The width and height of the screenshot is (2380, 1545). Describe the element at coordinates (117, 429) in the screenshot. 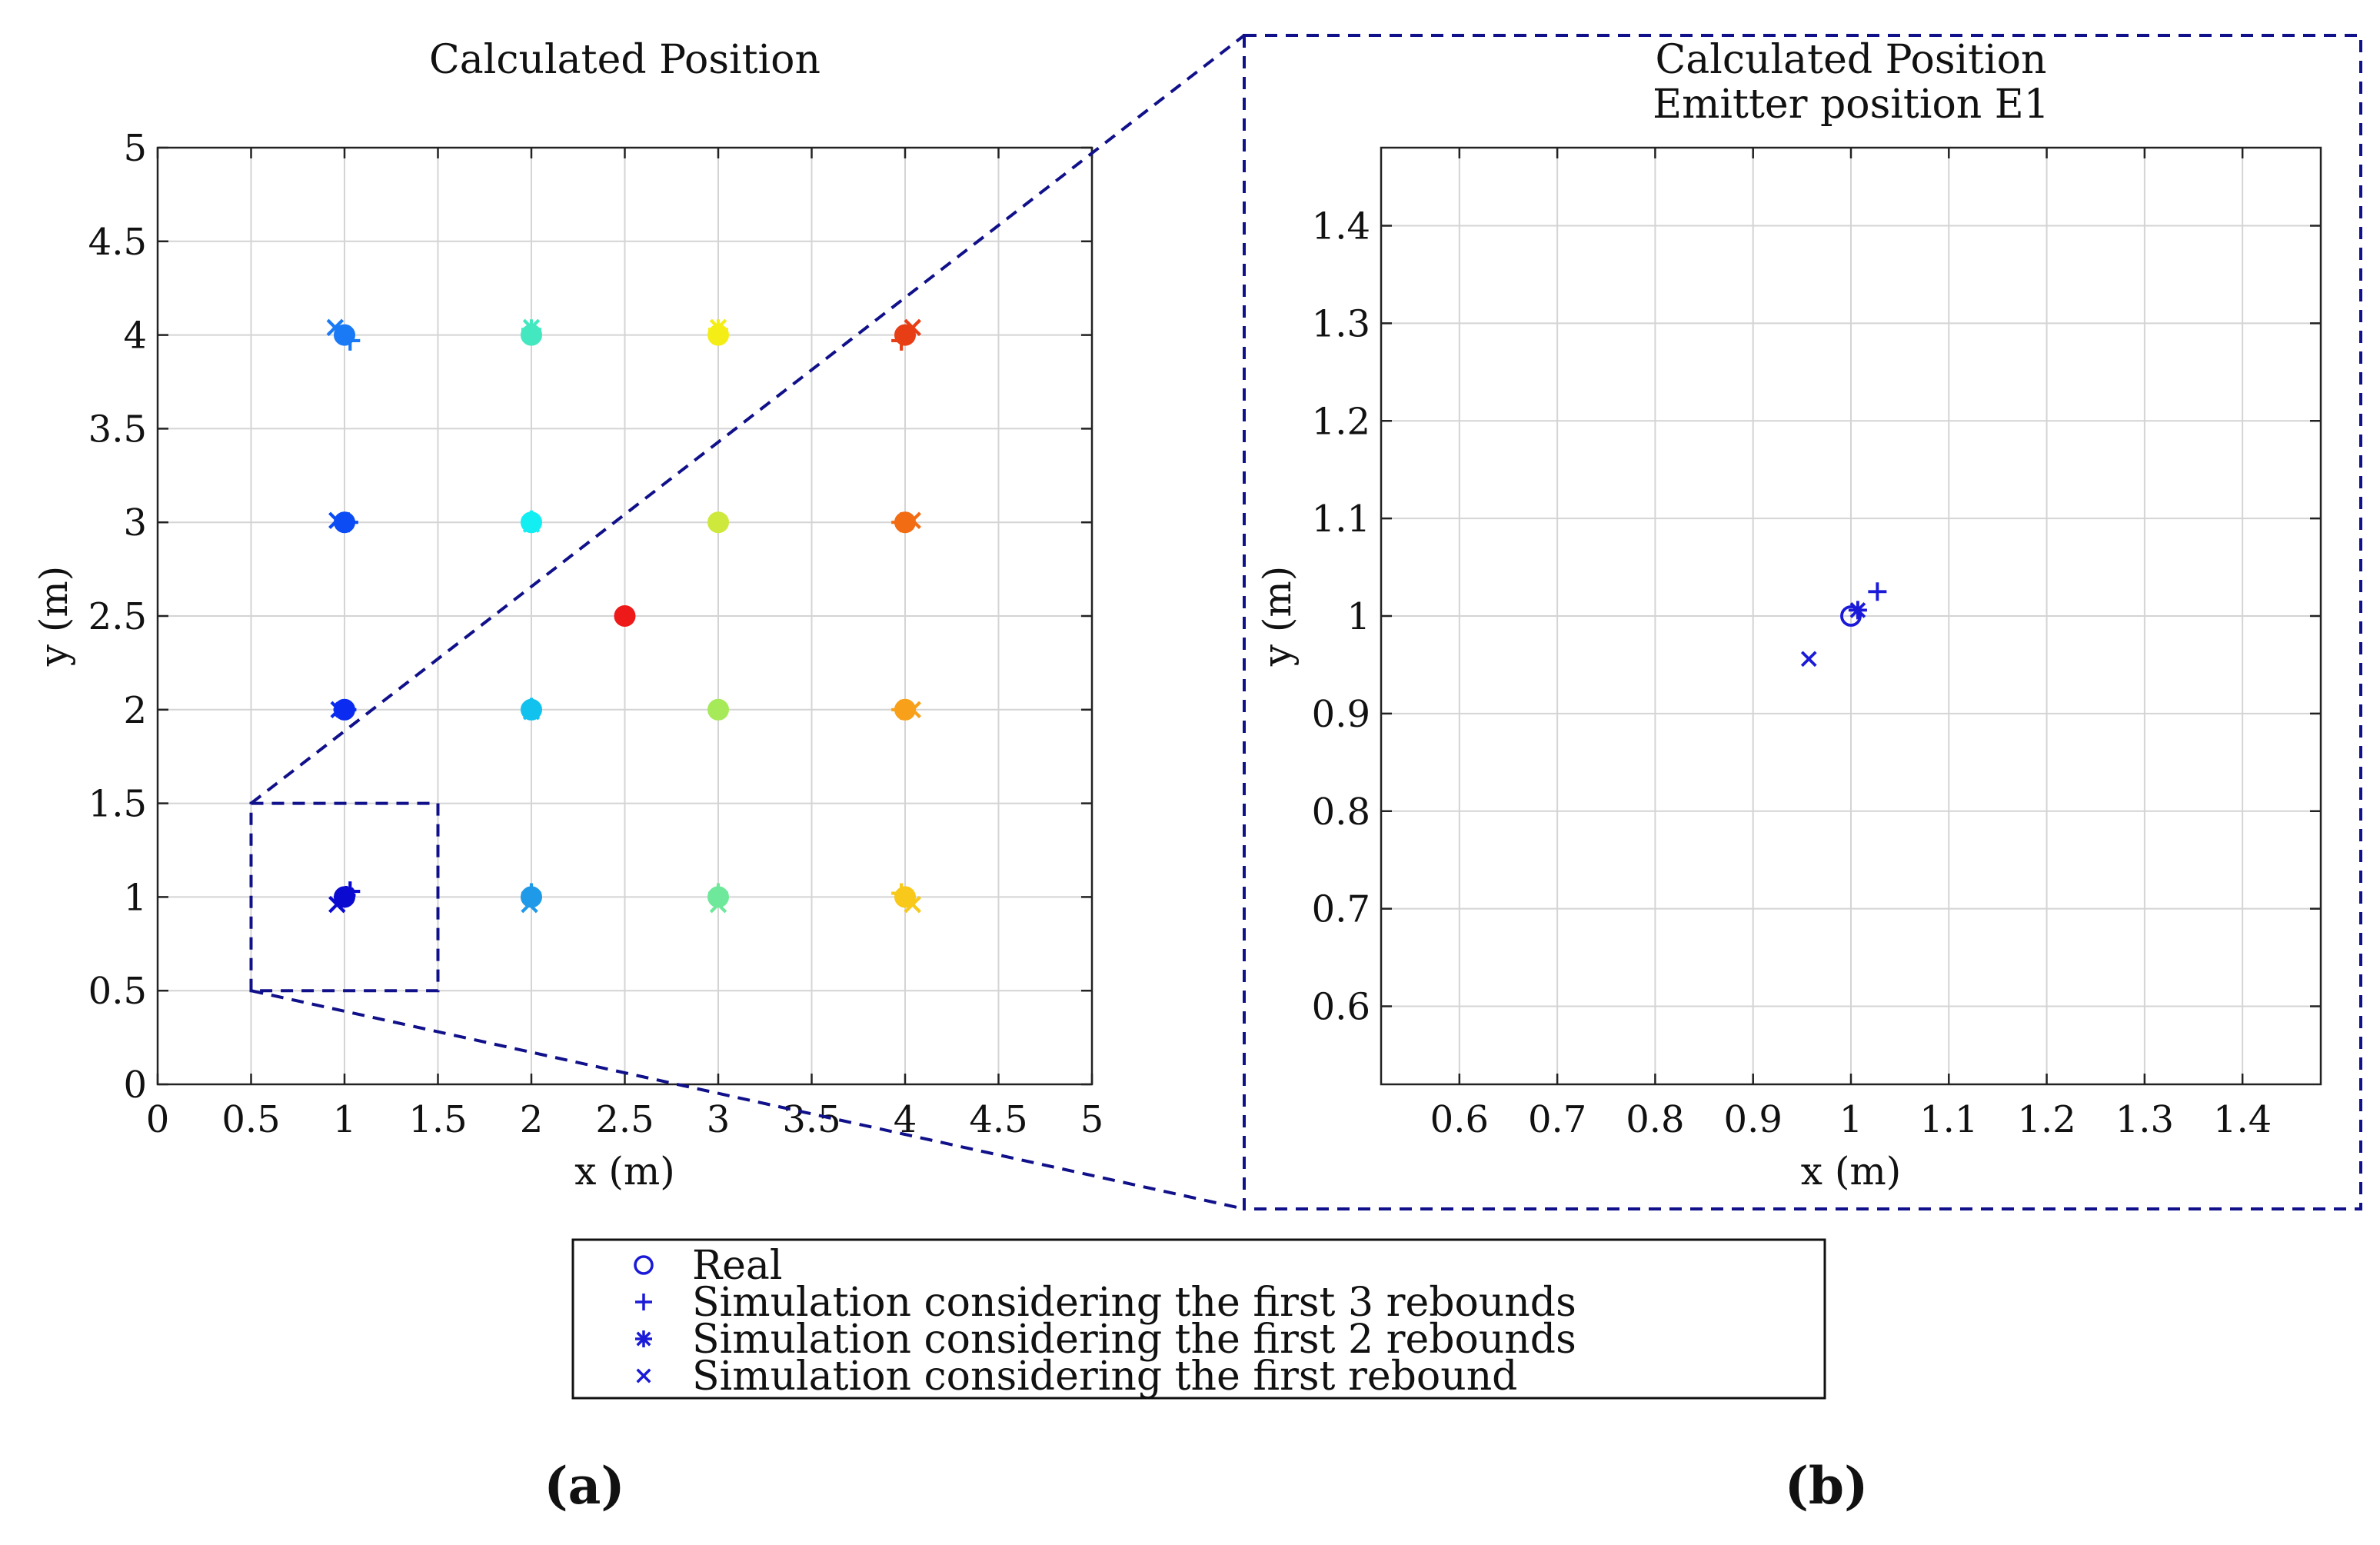

I see `y-tick-label: 3.5` at that location.